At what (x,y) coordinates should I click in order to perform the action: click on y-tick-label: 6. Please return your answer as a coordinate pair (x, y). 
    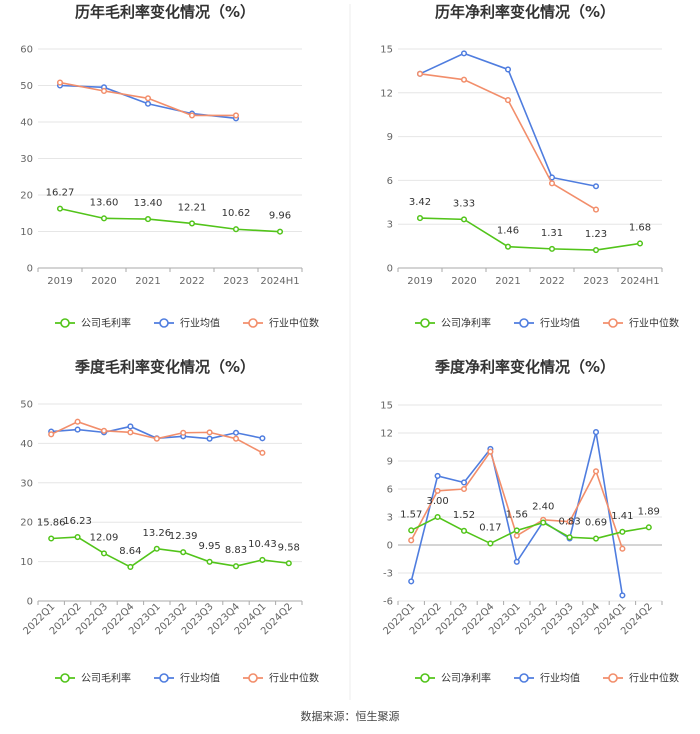
    Looking at the image, I should click on (390, 181).